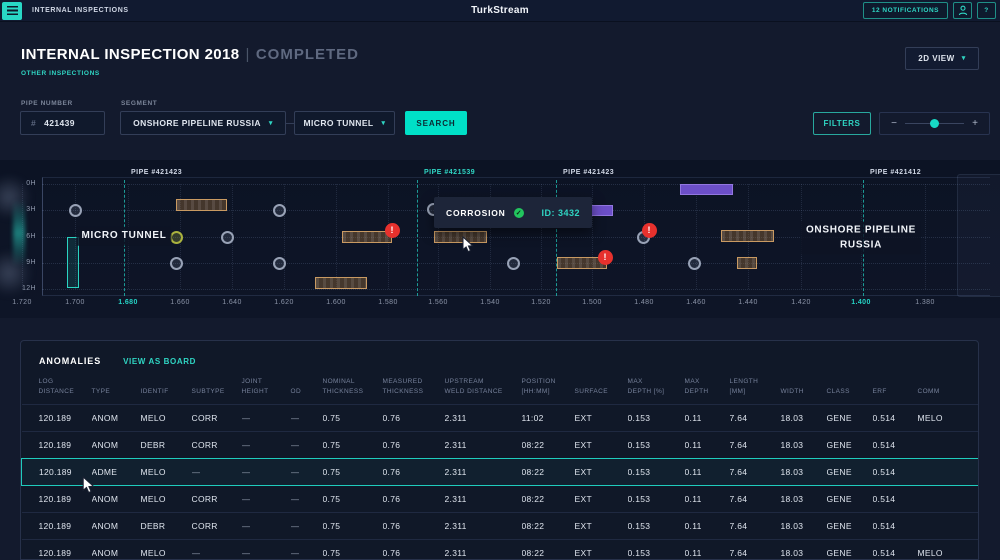  Describe the element at coordinates (60, 73) in the screenshot. I see `other-inspections-link: OTHER INSPECTIONS` at that location.